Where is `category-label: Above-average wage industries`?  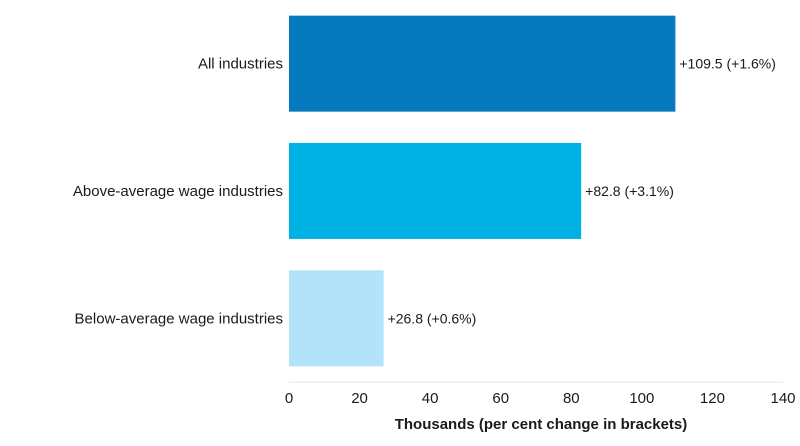
category-label: Above-average wage industries is located at coordinates (178, 191).